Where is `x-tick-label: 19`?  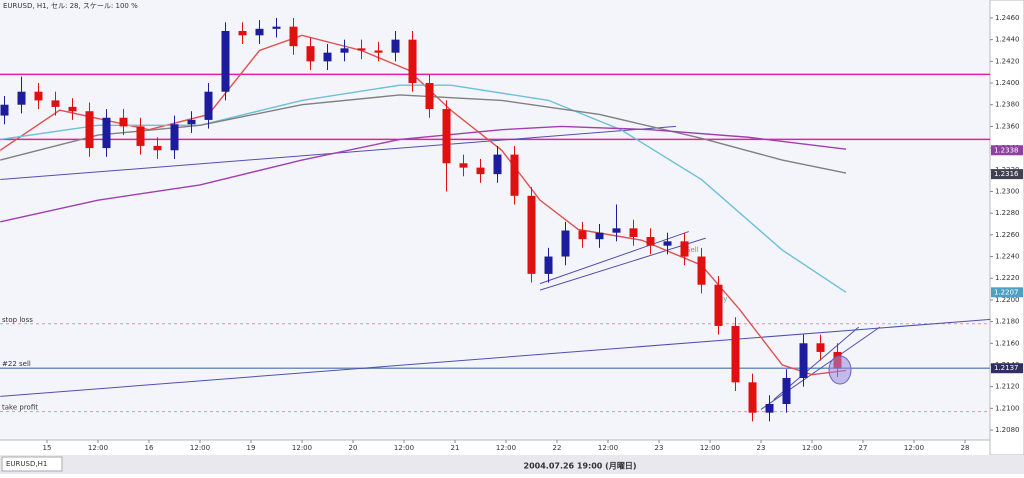 x-tick-label: 19 is located at coordinates (251, 448).